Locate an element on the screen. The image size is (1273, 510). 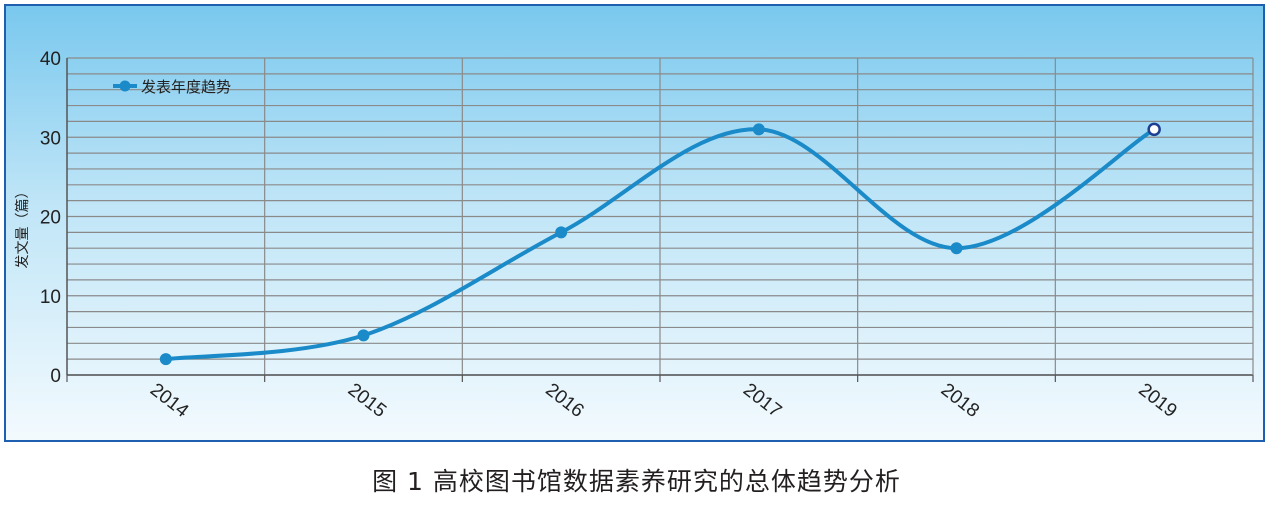
x-tick-label: 2019 is located at coordinates (1157, 400).